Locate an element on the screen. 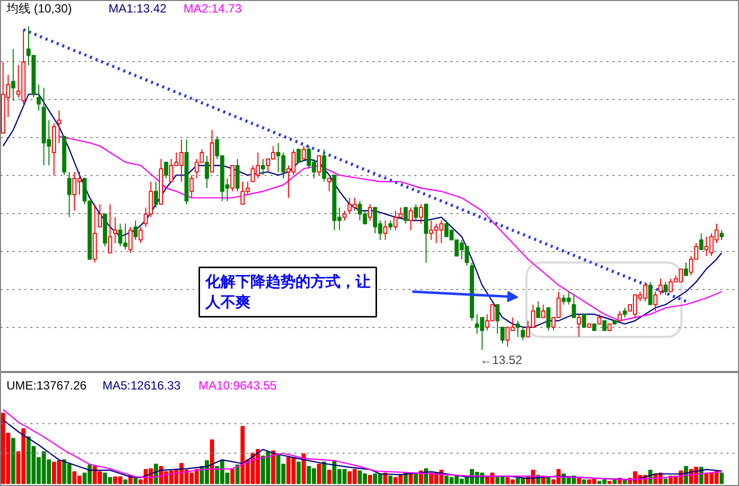 The width and height of the screenshot is (739, 486). chart-title: UME:13767.26 is located at coordinates (46, 385).